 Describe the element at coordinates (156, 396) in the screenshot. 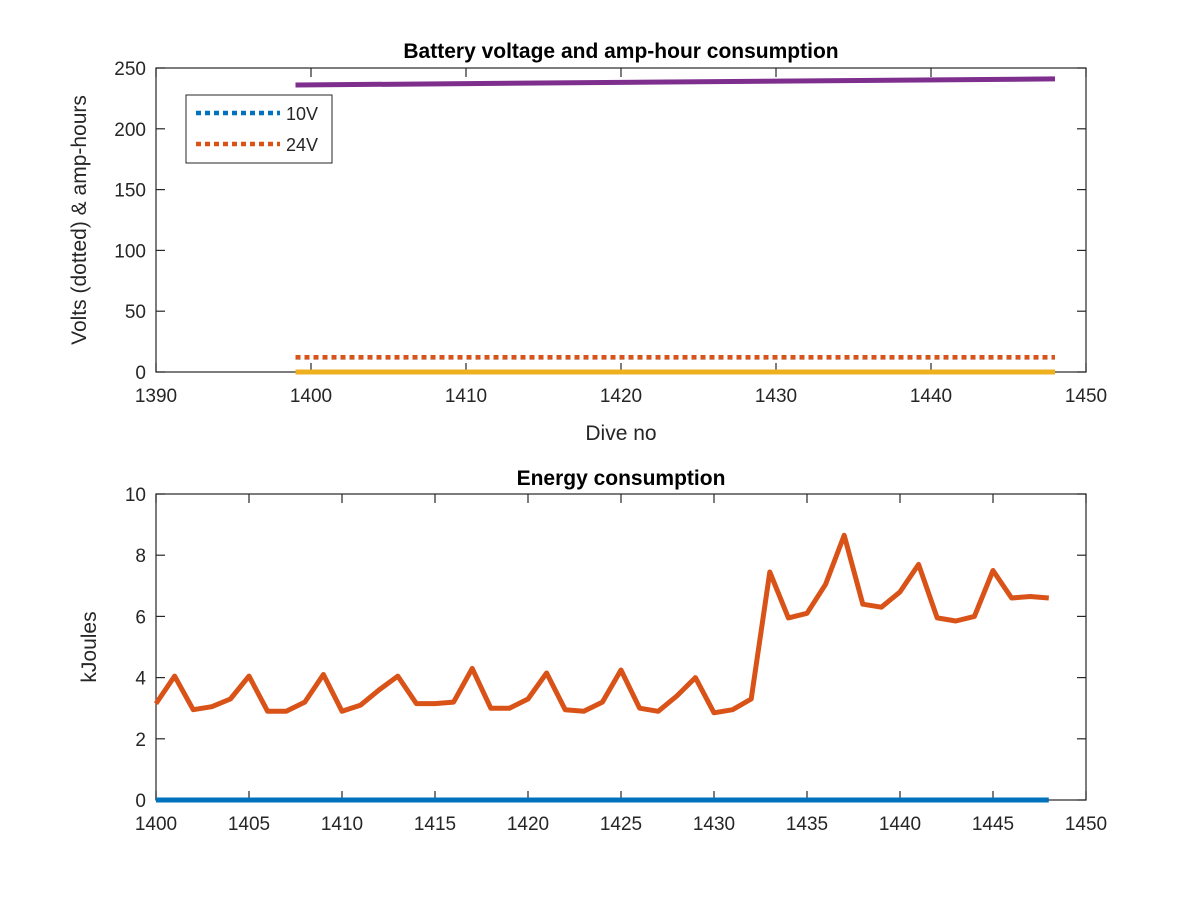

I see `x-tick-label: 1390` at that location.